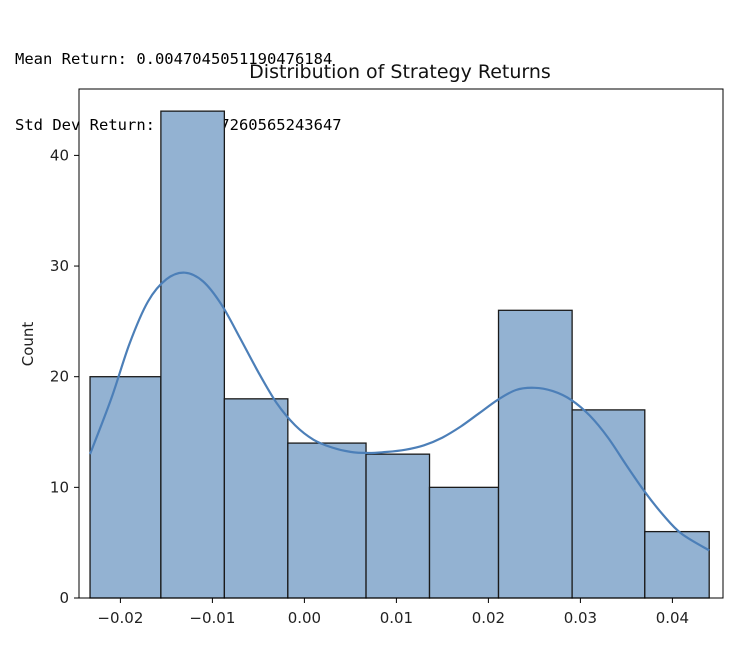  What do you see at coordinates (64, 598) in the screenshot?
I see `y-tick-label: 0` at bounding box center [64, 598].